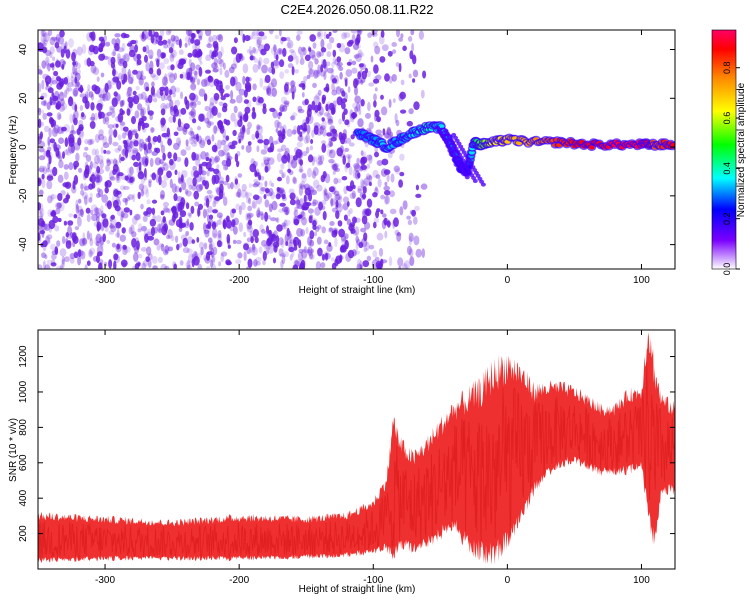 Image resolution: width=750 pixels, height=600 pixels. Describe the element at coordinates (727, 218) in the screenshot. I see `colorbar-tick-label: 0.2` at that location.